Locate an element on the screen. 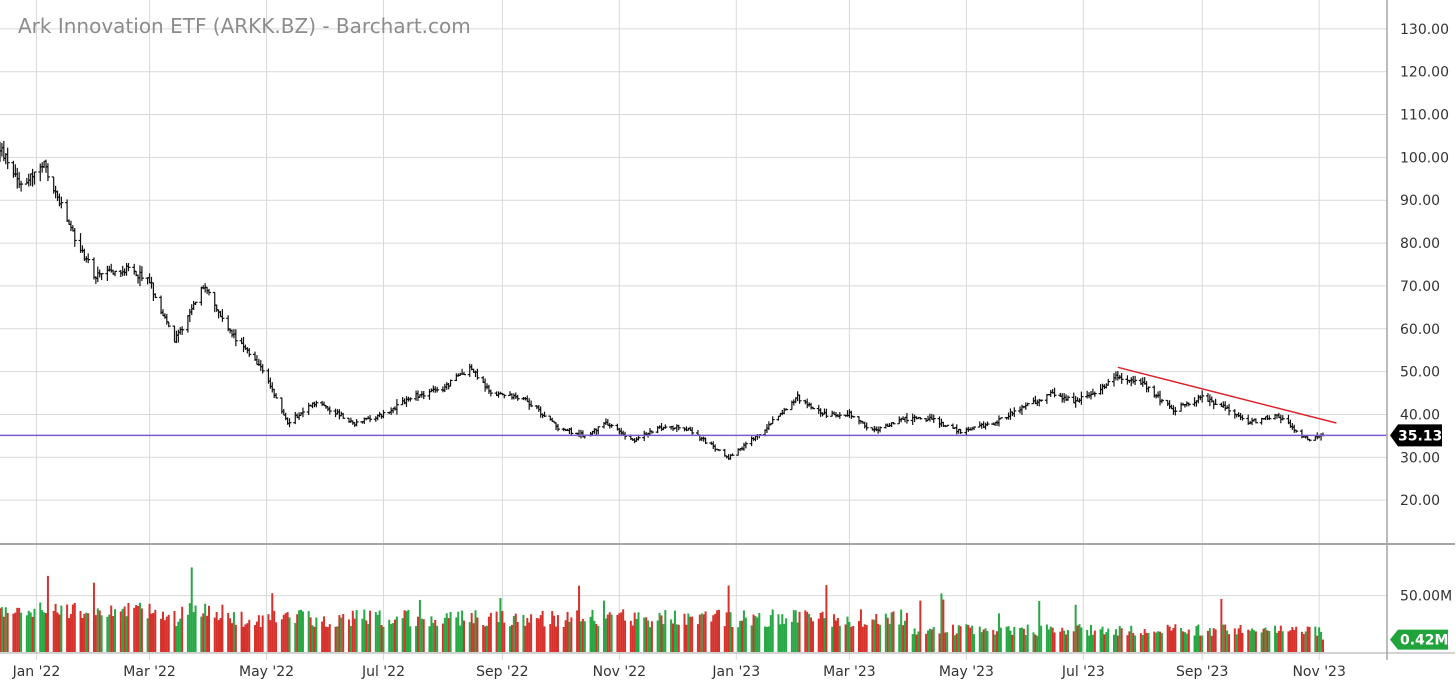 Image resolution: width=1456 pixels, height=685 pixels. price-tick-label: 70.00 is located at coordinates (1420, 287).